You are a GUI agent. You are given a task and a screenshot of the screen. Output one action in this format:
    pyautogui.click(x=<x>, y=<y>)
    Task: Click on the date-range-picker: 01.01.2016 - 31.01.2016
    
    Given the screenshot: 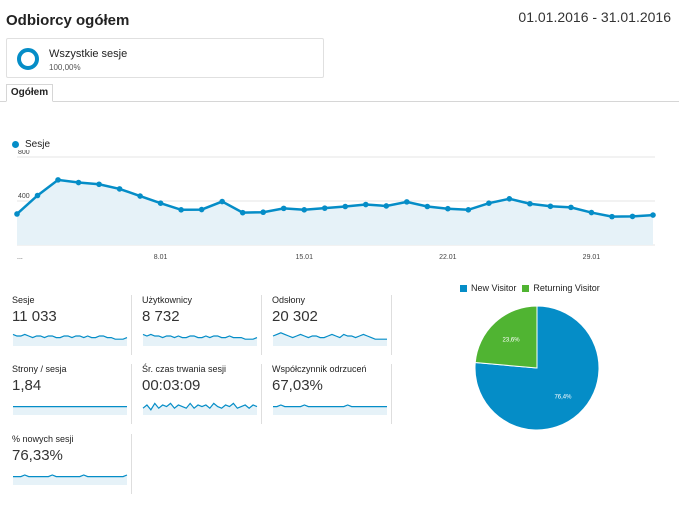 What is the action you would take?
    pyautogui.click(x=594, y=17)
    